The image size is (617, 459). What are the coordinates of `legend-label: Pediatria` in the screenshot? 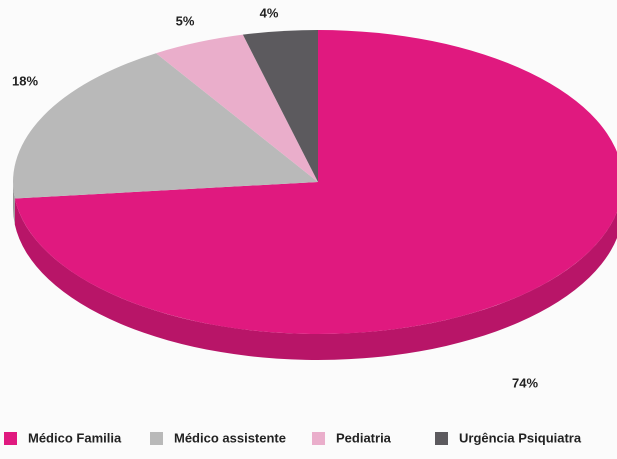 It's located at (364, 437).